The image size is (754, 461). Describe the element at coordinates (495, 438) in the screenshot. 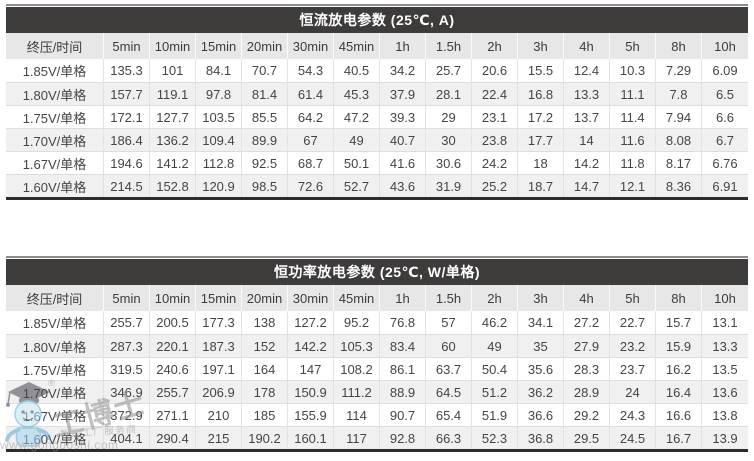

I see `data-cell: 52.3` at that location.